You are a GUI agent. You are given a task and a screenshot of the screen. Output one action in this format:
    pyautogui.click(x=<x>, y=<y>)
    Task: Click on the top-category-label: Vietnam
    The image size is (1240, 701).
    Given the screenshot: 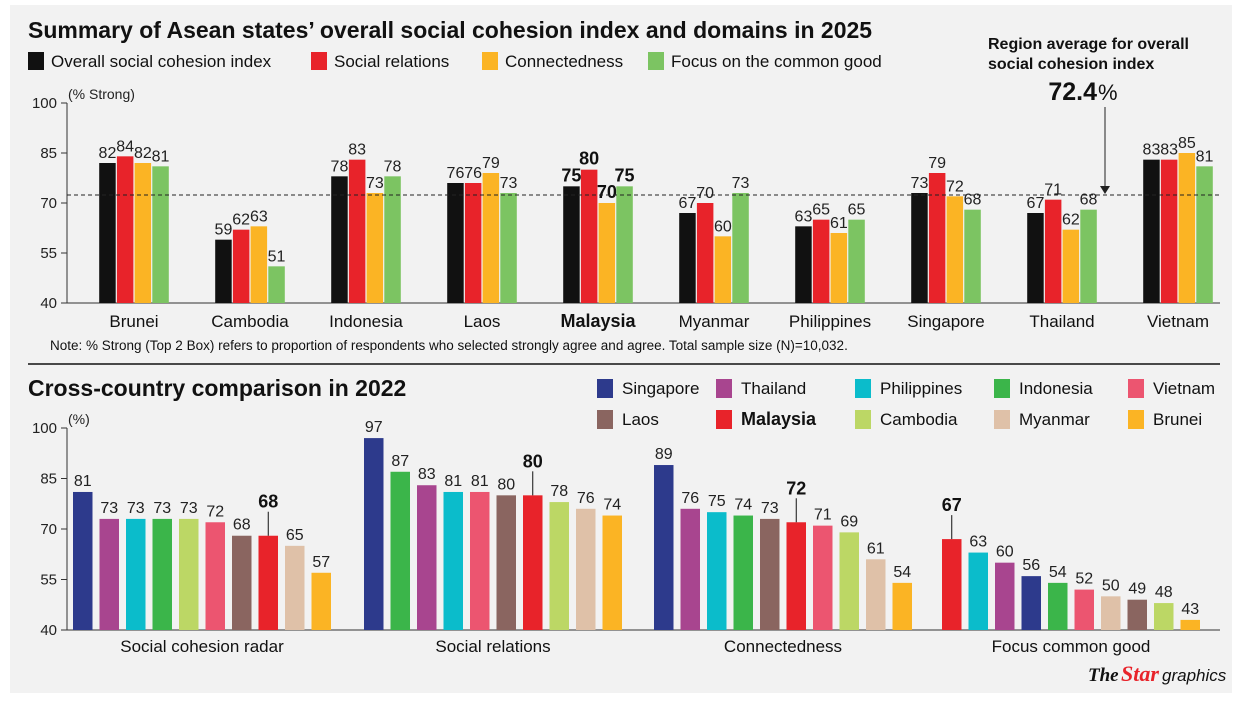 What is the action you would take?
    pyautogui.click(x=1178, y=321)
    